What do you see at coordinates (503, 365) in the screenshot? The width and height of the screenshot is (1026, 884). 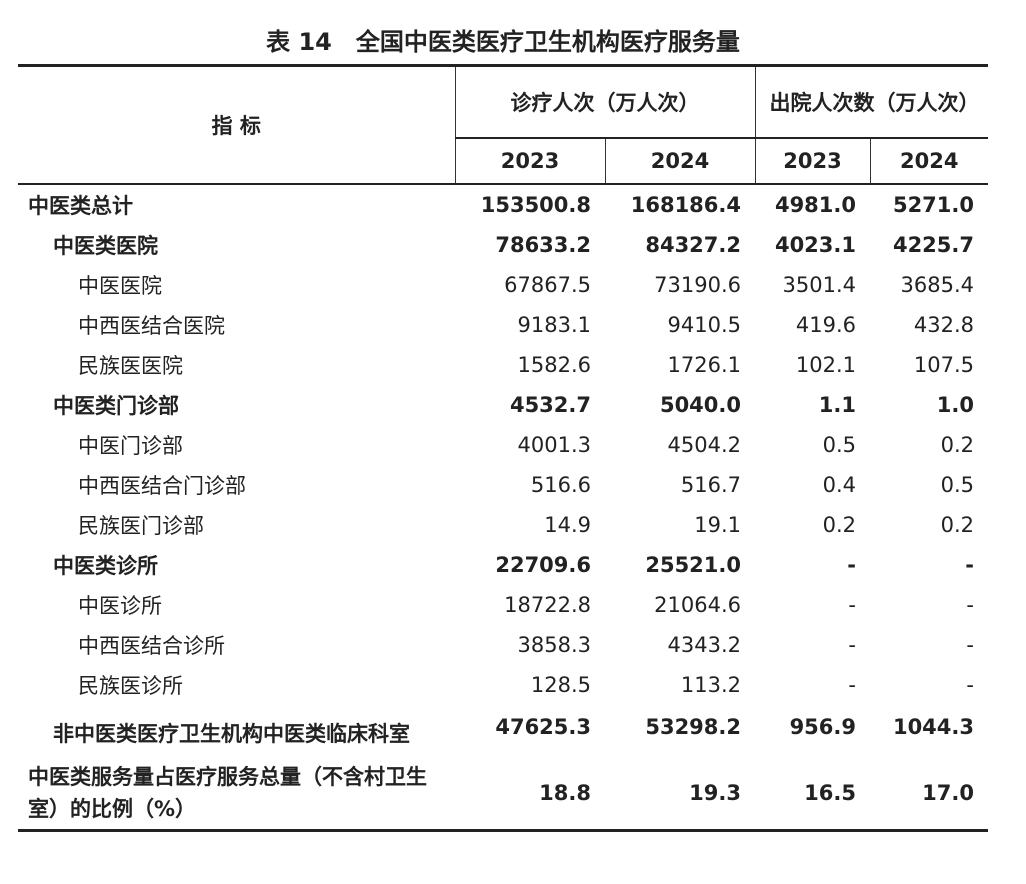 I see `table-row: 民族医医院 1582.6 1726.1 102.1 107.5` at bounding box center [503, 365].